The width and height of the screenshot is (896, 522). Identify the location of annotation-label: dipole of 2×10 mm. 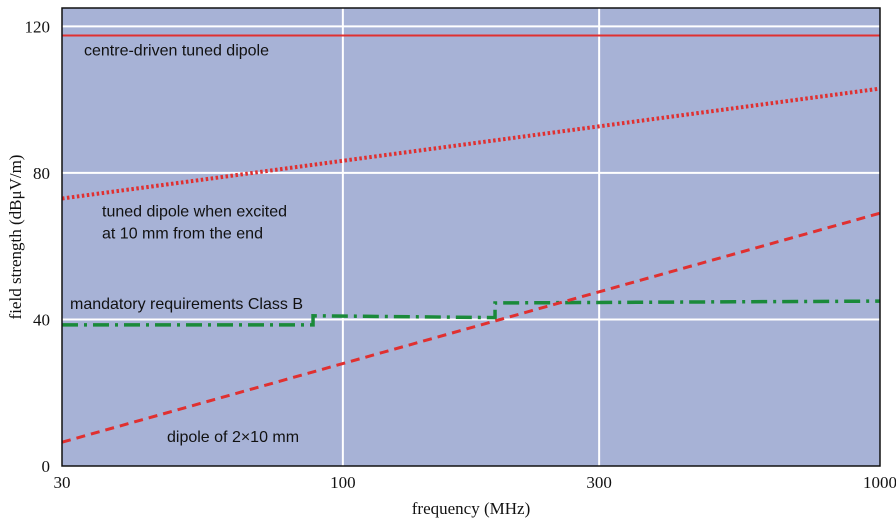
(233, 437).